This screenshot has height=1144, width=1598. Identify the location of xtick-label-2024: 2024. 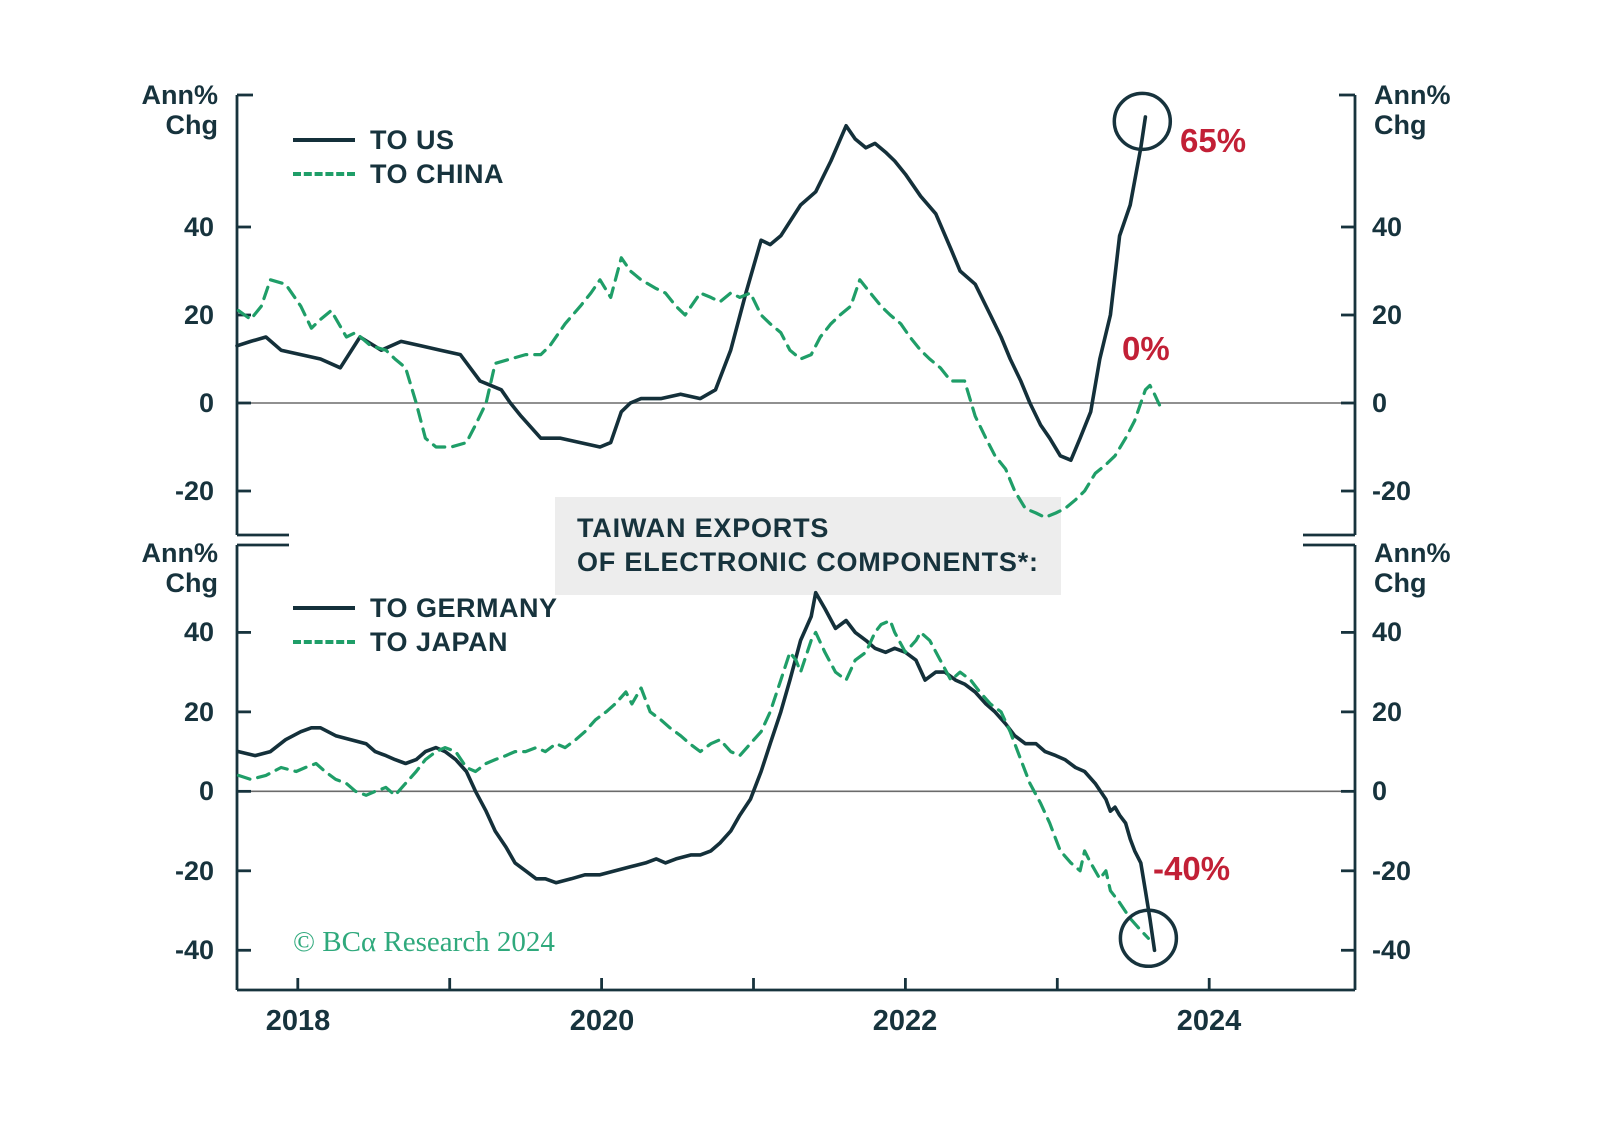
(1209, 1021).